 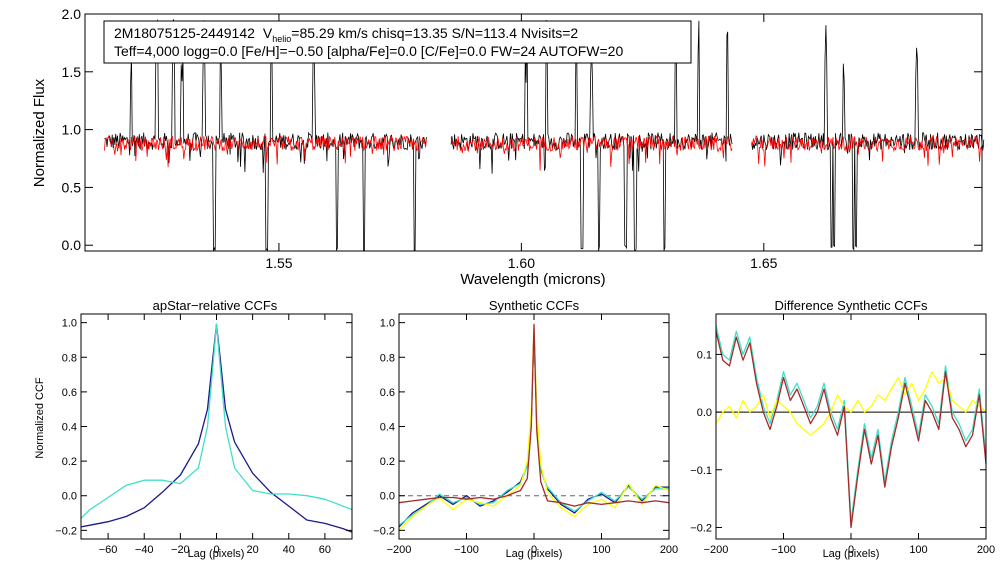 I want to click on difference-ccf-series-model, so click(x=851, y=430).